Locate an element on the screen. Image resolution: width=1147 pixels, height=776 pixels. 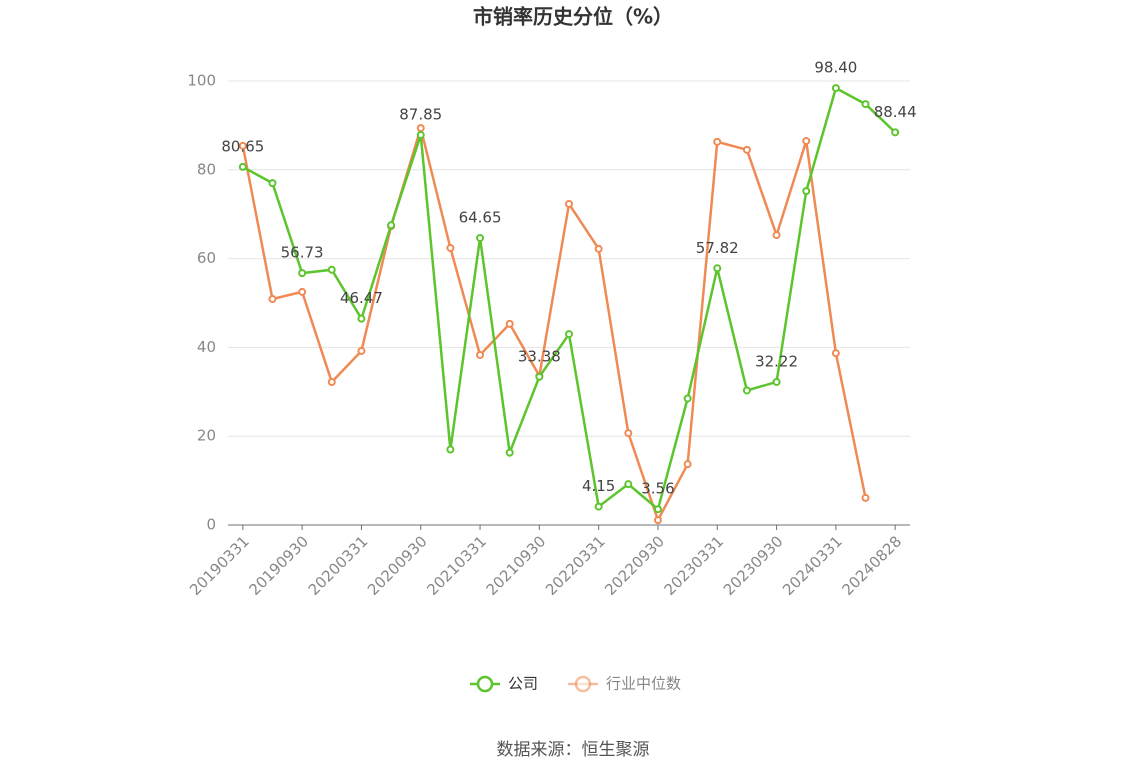
data-label: 32.22 is located at coordinates (776, 361).